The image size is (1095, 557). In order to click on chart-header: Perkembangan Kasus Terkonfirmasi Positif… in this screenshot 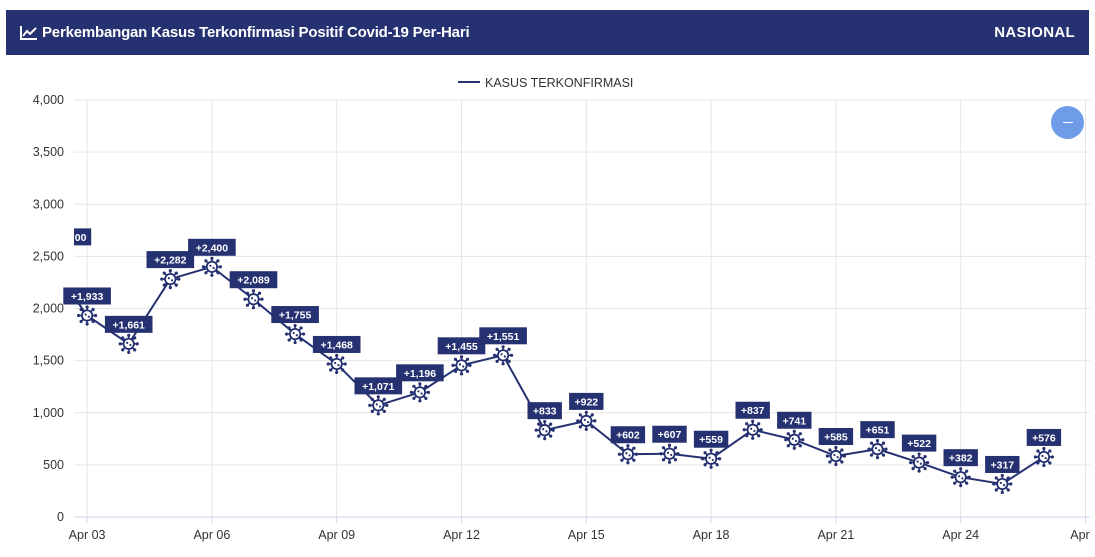, I will do `click(547, 32)`.